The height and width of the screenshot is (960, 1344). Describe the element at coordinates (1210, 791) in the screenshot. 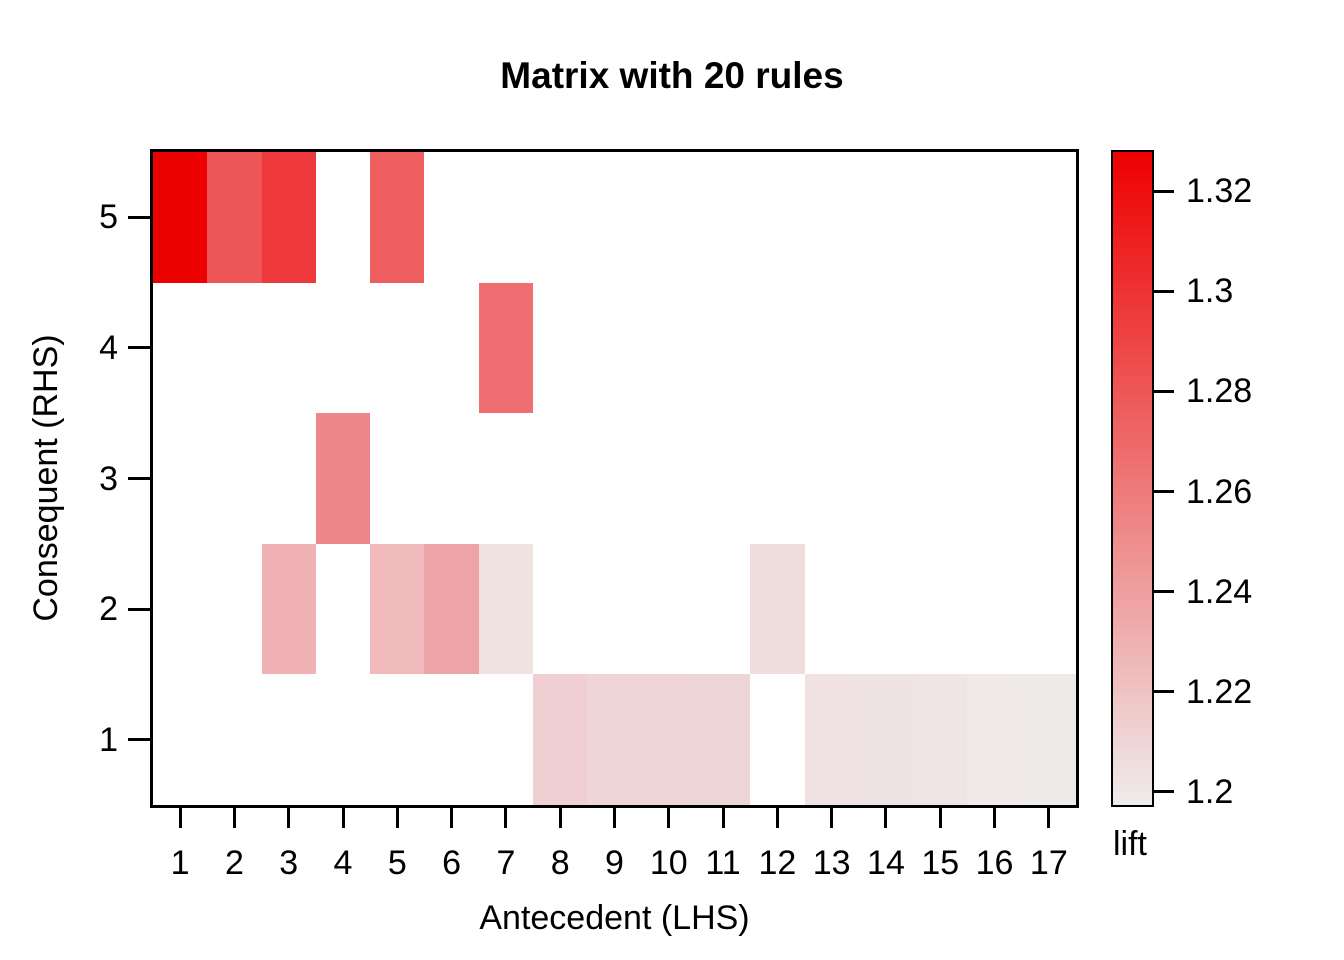

I see `legend-tick-label: 1.2` at that location.